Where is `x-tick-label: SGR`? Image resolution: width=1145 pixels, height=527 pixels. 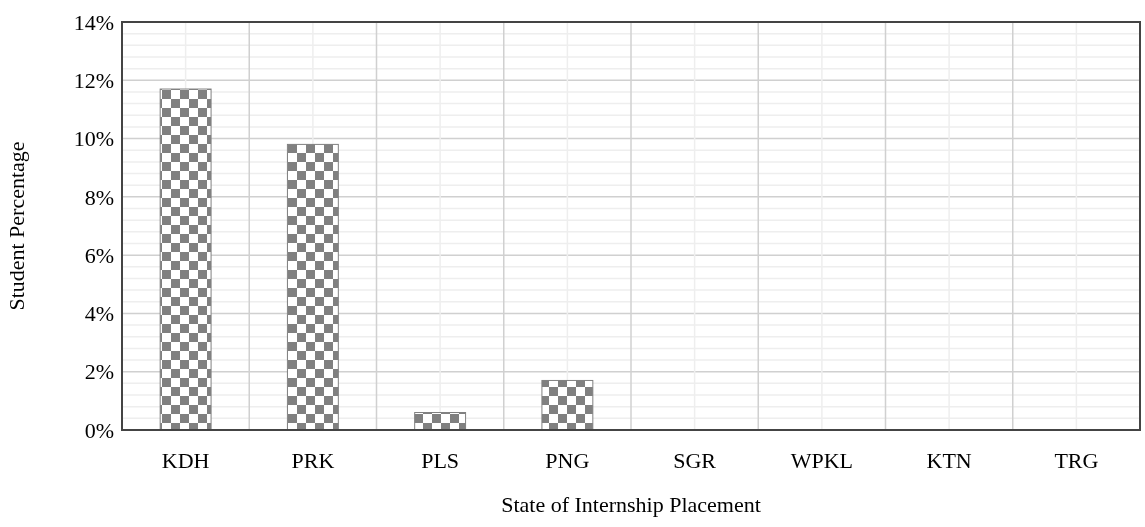
x-tick-label: SGR is located at coordinates (695, 460).